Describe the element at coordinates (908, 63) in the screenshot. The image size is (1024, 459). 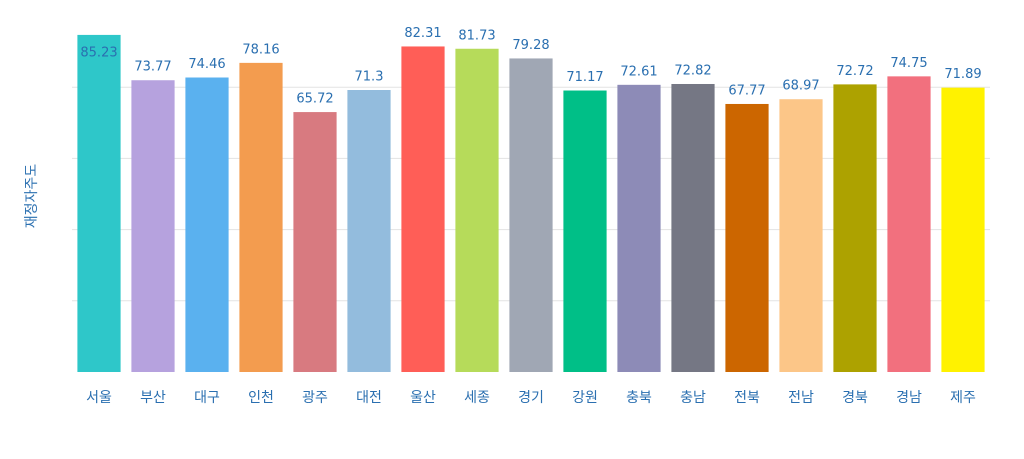
I see `value-label: 74.75` at that location.